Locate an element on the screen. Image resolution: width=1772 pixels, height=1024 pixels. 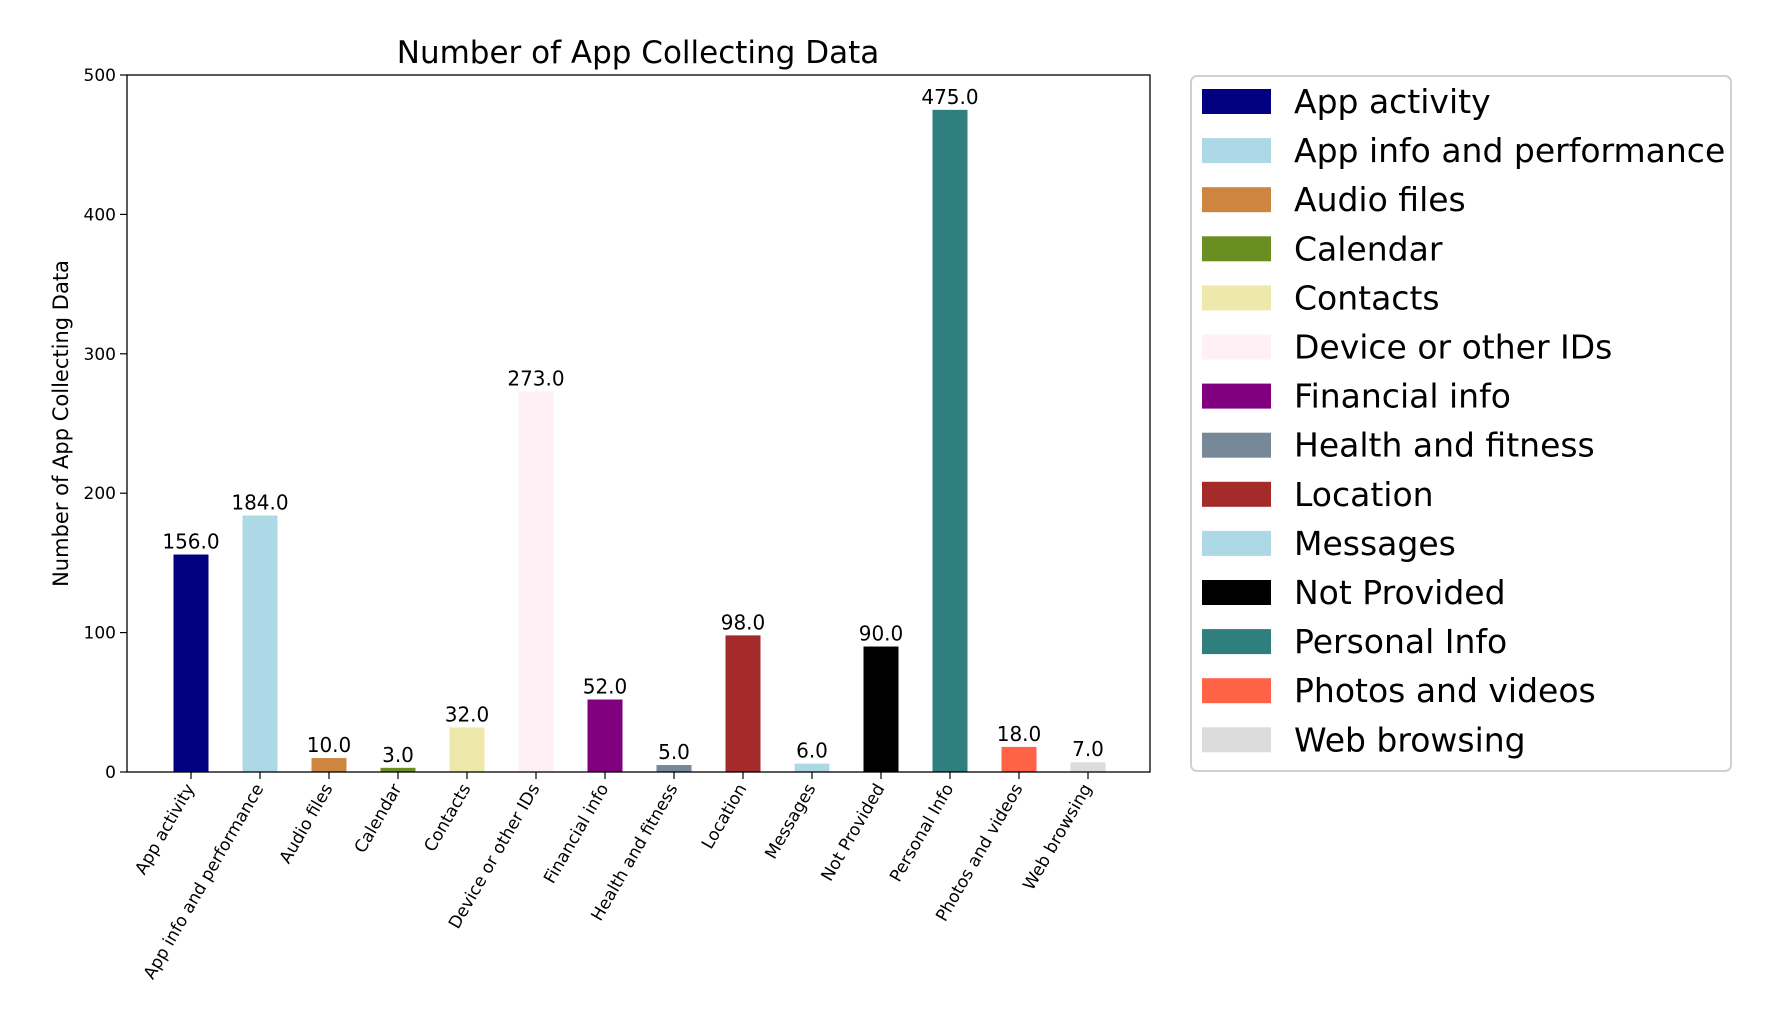
x-tick-label-13: Web browsing is located at coordinates (1057, 837).